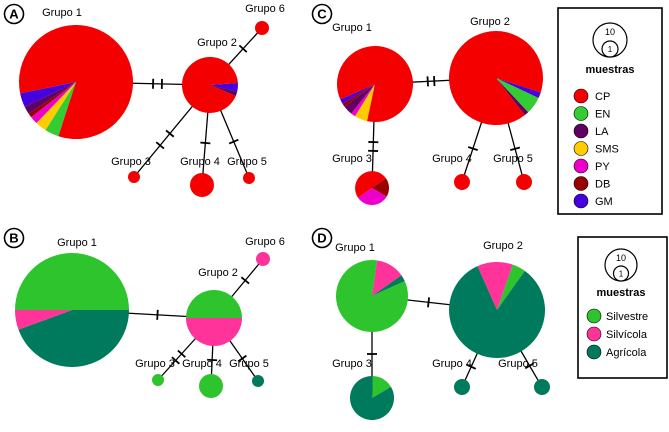 This screenshot has height=432, width=669. Describe the element at coordinates (602, 97) in the screenshot. I see `legend-label-CP: CP` at that location.